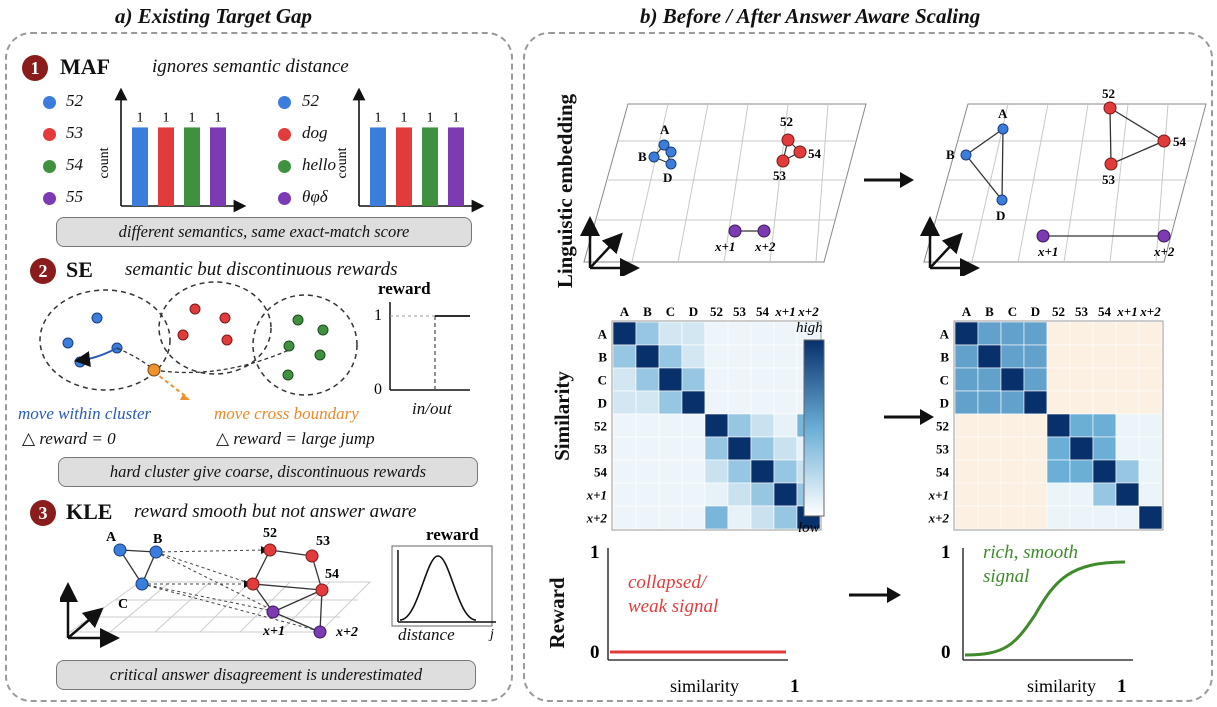 This screenshot has height=707, width=1217. What do you see at coordinates (1109, 179) in the screenshot?
I see `embed-after-53: 53` at bounding box center [1109, 179].